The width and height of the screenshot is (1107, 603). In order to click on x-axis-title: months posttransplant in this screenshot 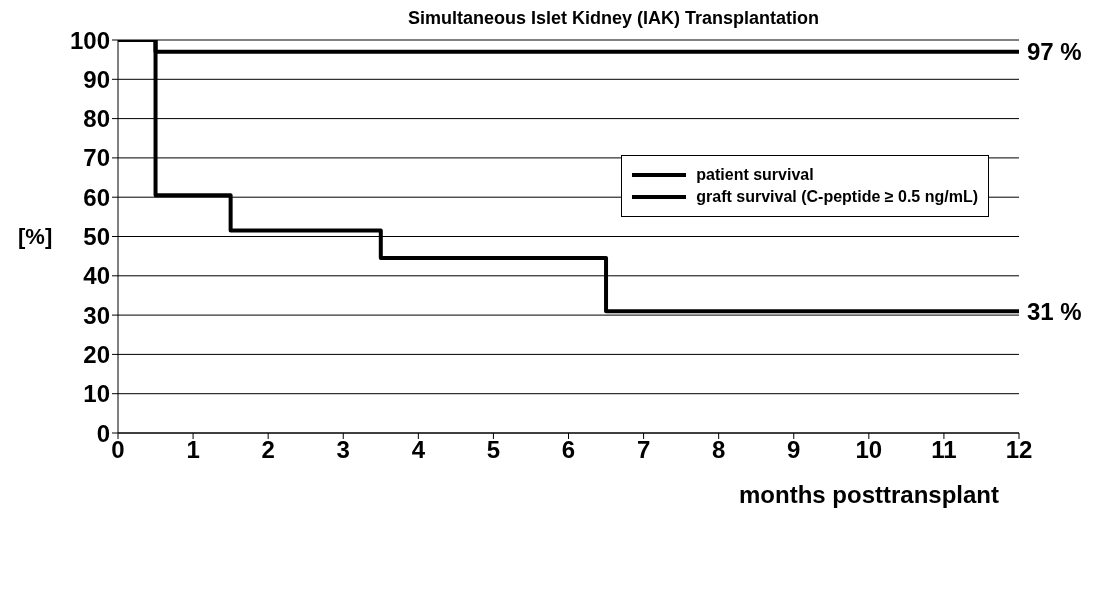, I will do `click(868, 494)`.